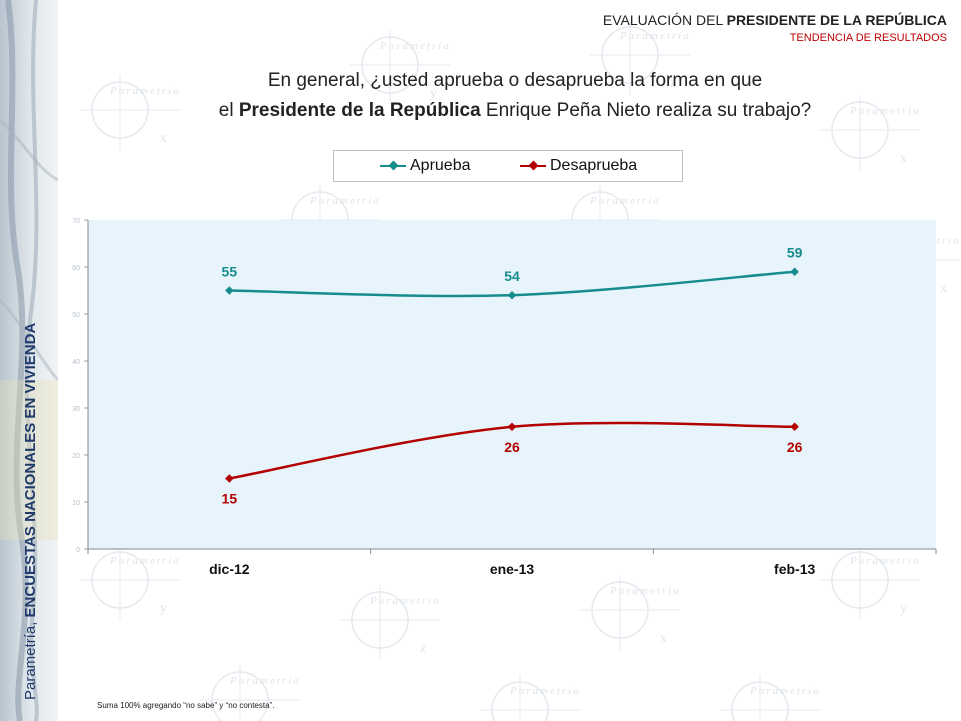 The image size is (961, 721). What do you see at coordinates (76, 315) in the screenshot?
I see `y-tick-label: 50` at bounding box center [76, 315].